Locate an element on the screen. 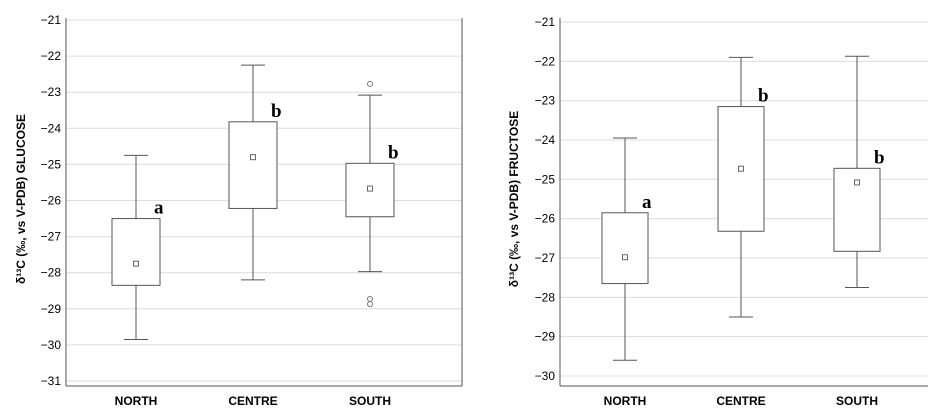 The width and height of the screenshot is (928, 412). y-tick-label: −31 is located at coordinates (51, 381).